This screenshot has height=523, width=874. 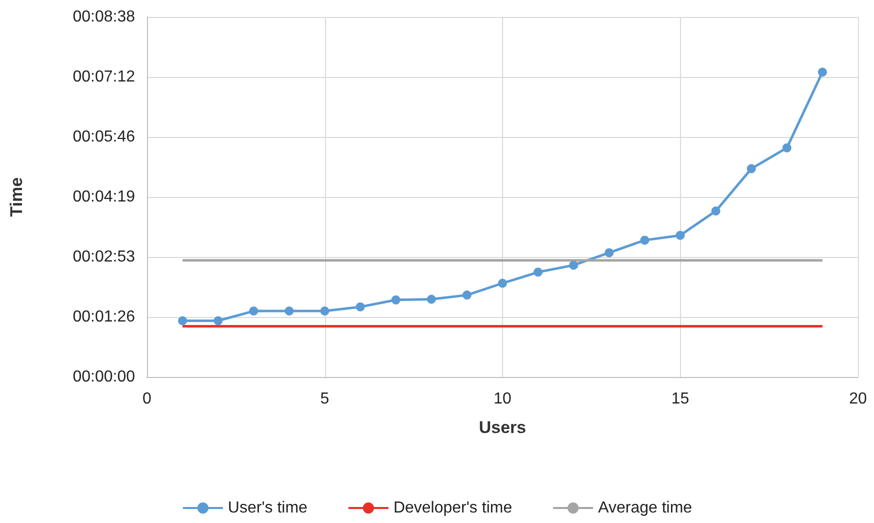 What do you see at coordinates (104, 77) in the screenshot?
I see `y-tick-label: 00:07:12` at bounding box center [104, 77].